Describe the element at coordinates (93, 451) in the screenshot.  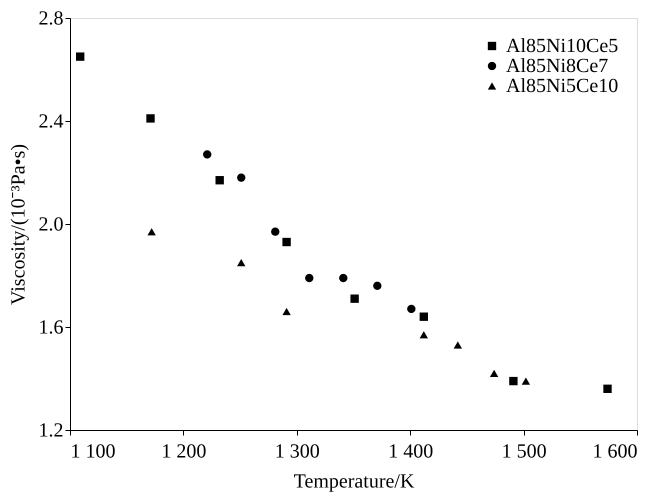
I see `x-tick-label: 1 100` at that location.